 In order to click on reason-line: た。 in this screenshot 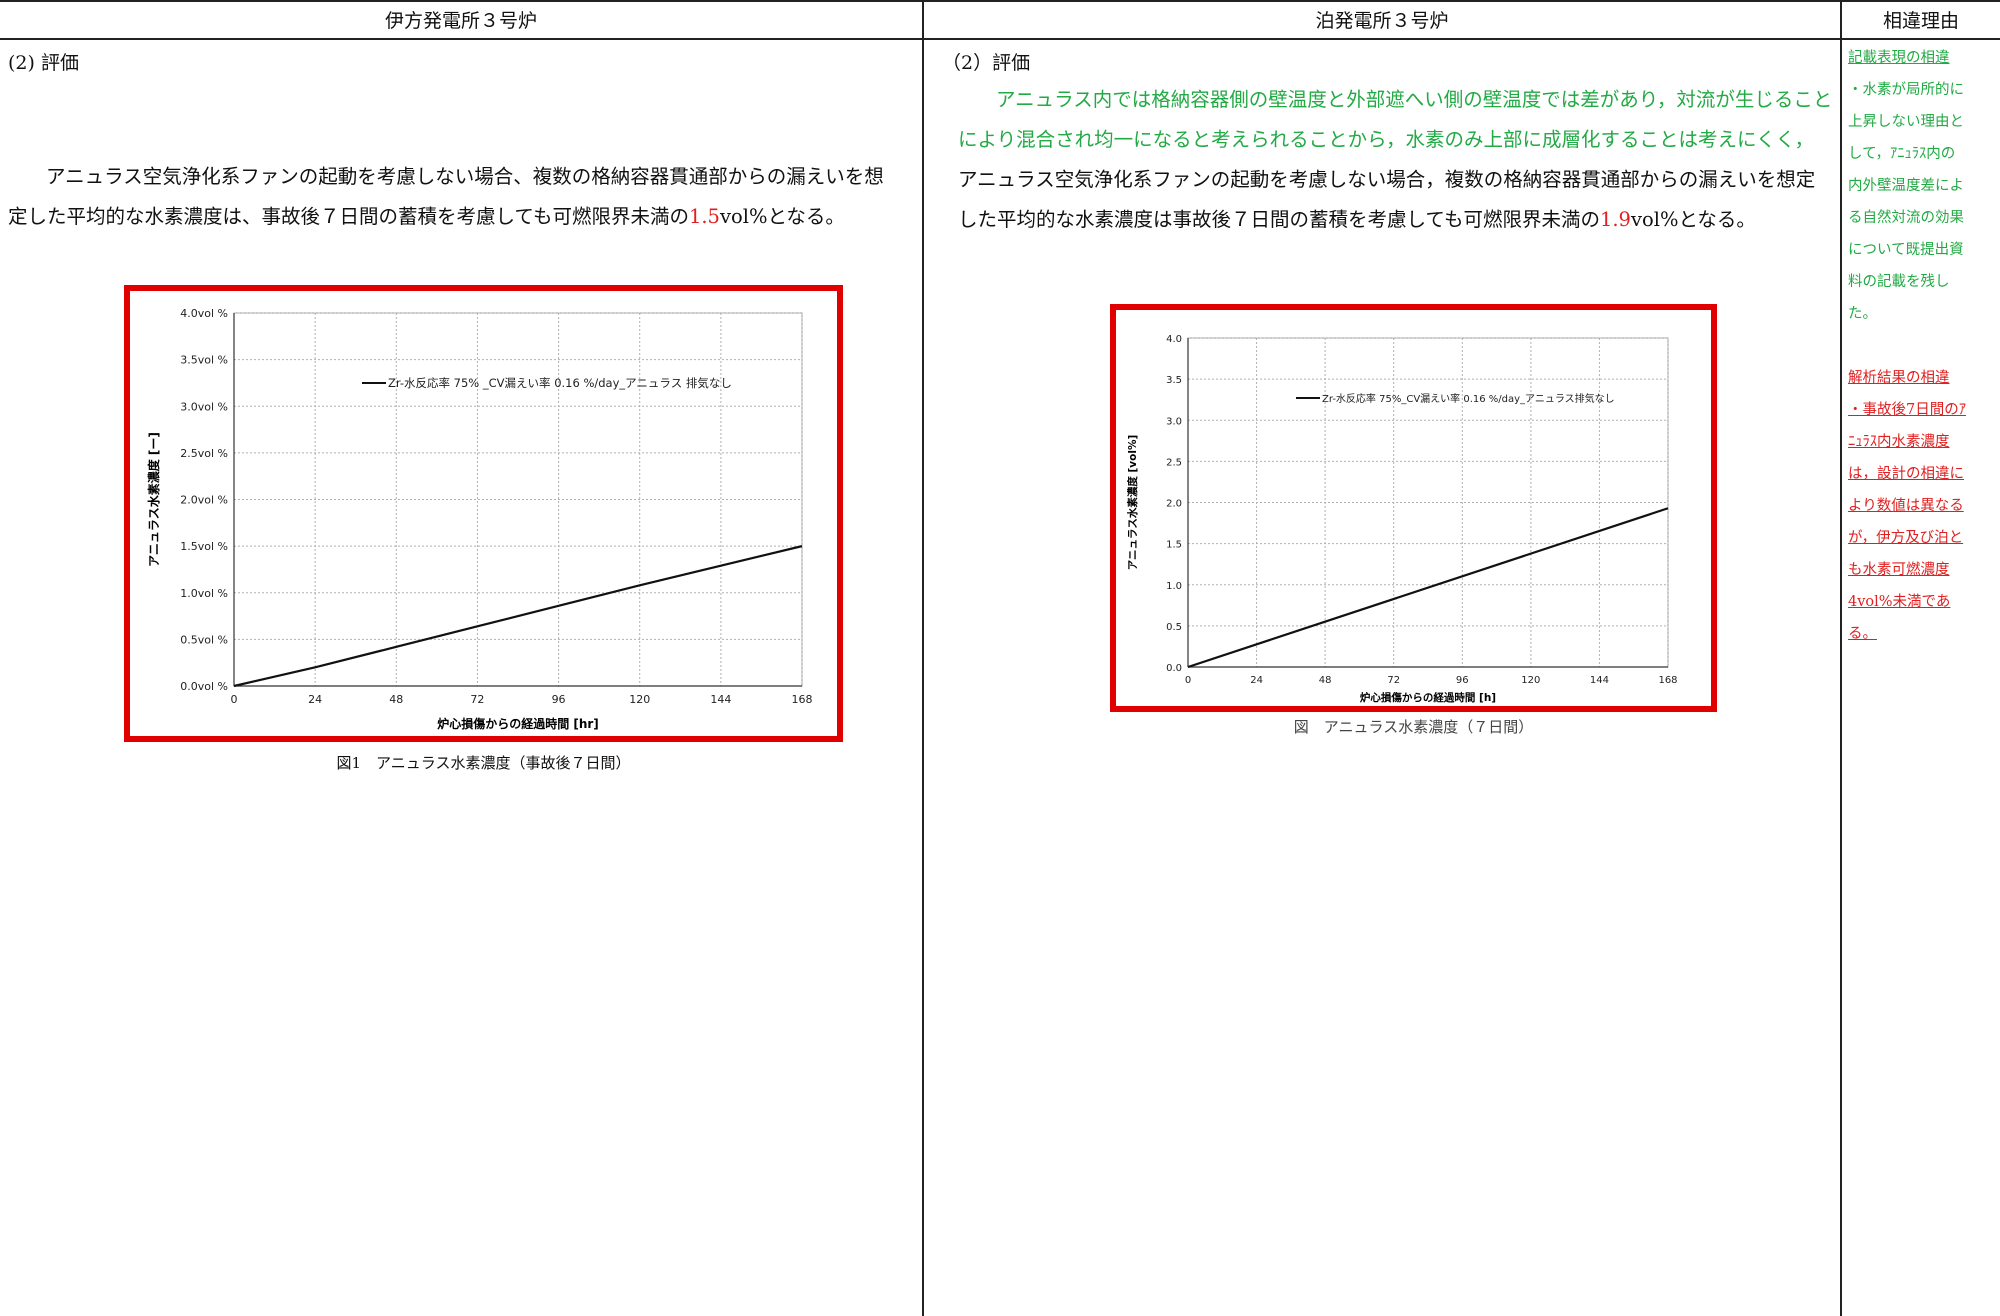, I will do `click(1862, 314)`.